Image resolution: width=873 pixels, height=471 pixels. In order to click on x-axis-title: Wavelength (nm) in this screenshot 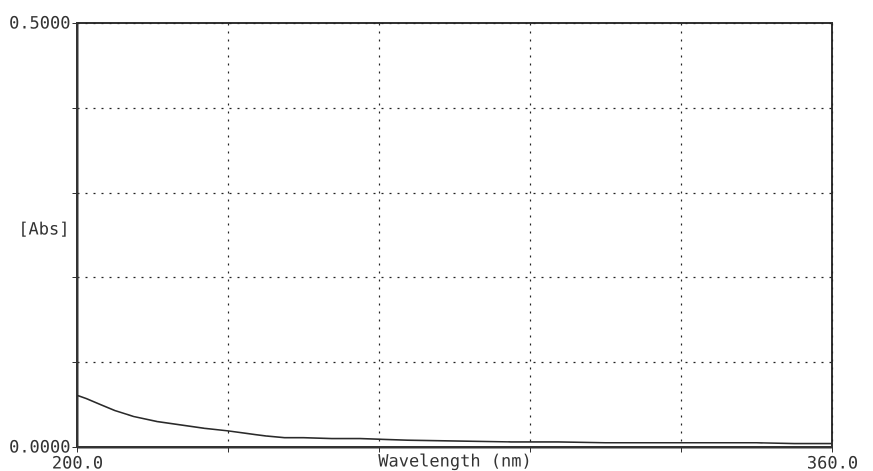, I will do `click(455, 461)`.